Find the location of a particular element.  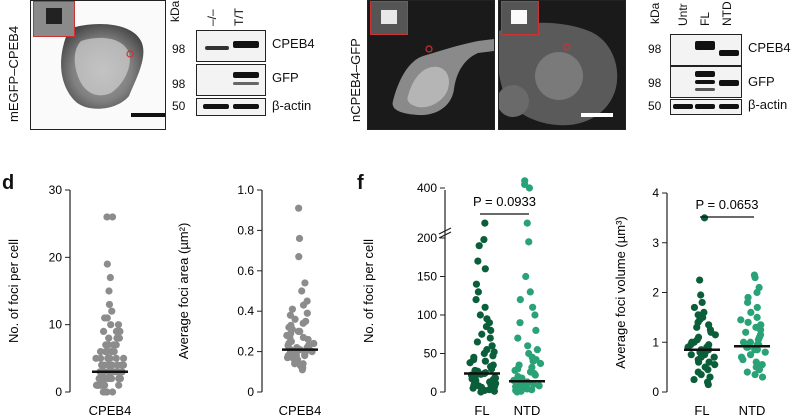

y-tick-label: 0.2 is located at coordinates (245, 352).